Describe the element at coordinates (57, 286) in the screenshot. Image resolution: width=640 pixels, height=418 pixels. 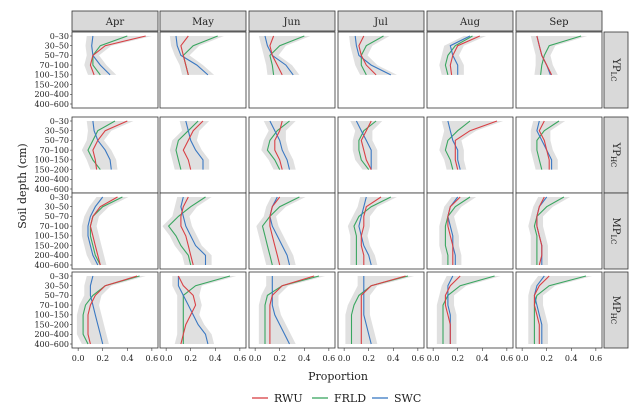
I see `y-tick-label: 30–50` at that location.